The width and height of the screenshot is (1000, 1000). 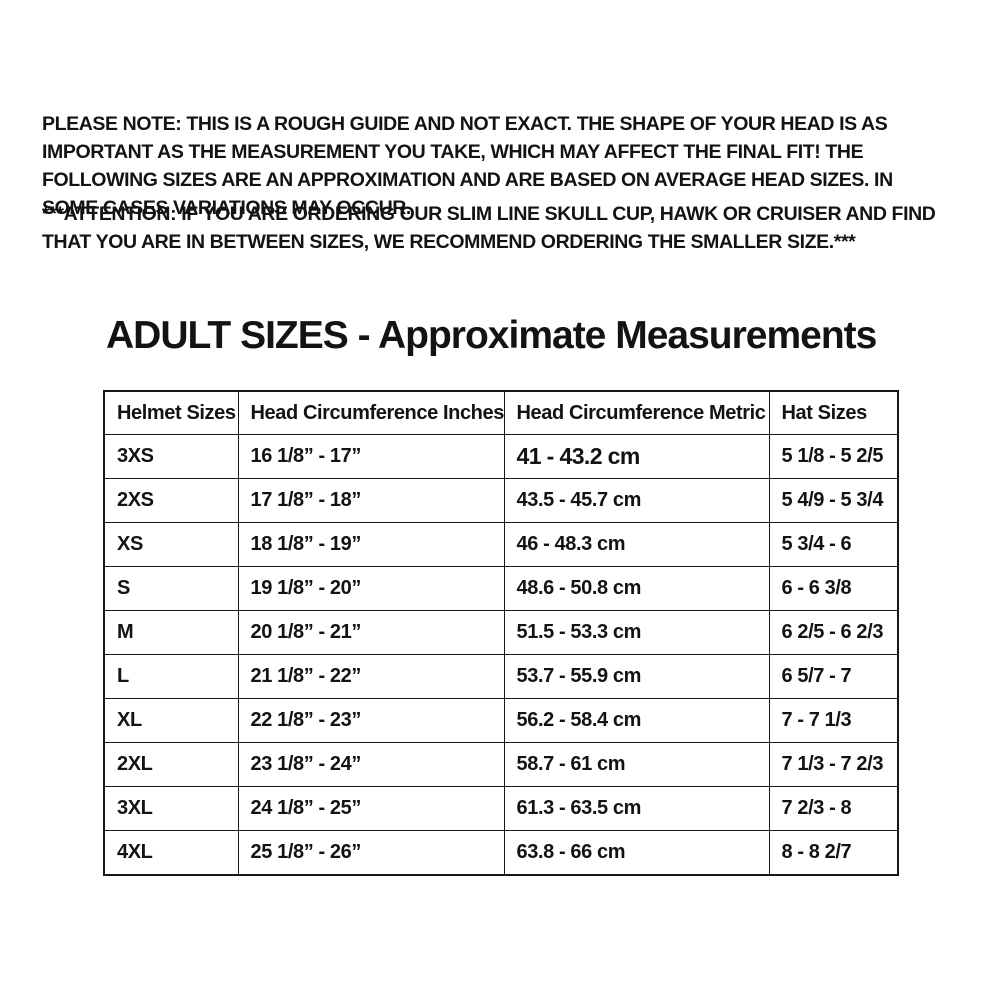 I want to click on metric-cell: 61.3 - 63.5 cm, so click(x=636, y=808).